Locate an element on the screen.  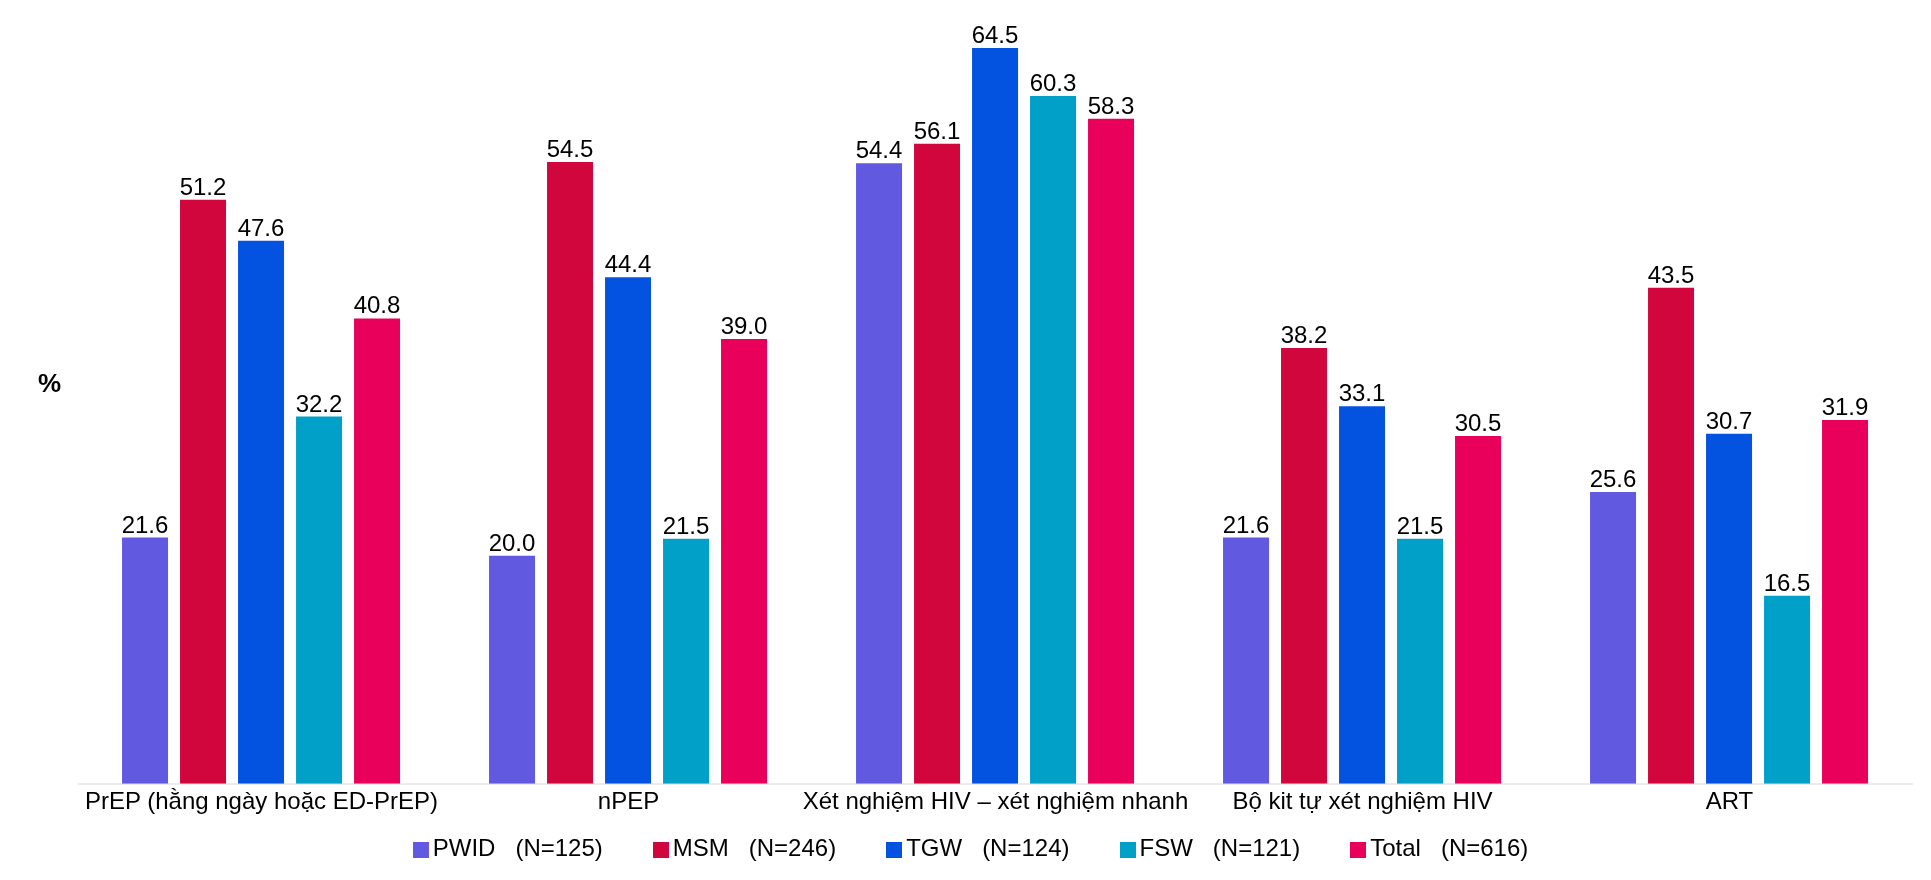
x-tick-label: ART is located at coordinates (1729, 801).